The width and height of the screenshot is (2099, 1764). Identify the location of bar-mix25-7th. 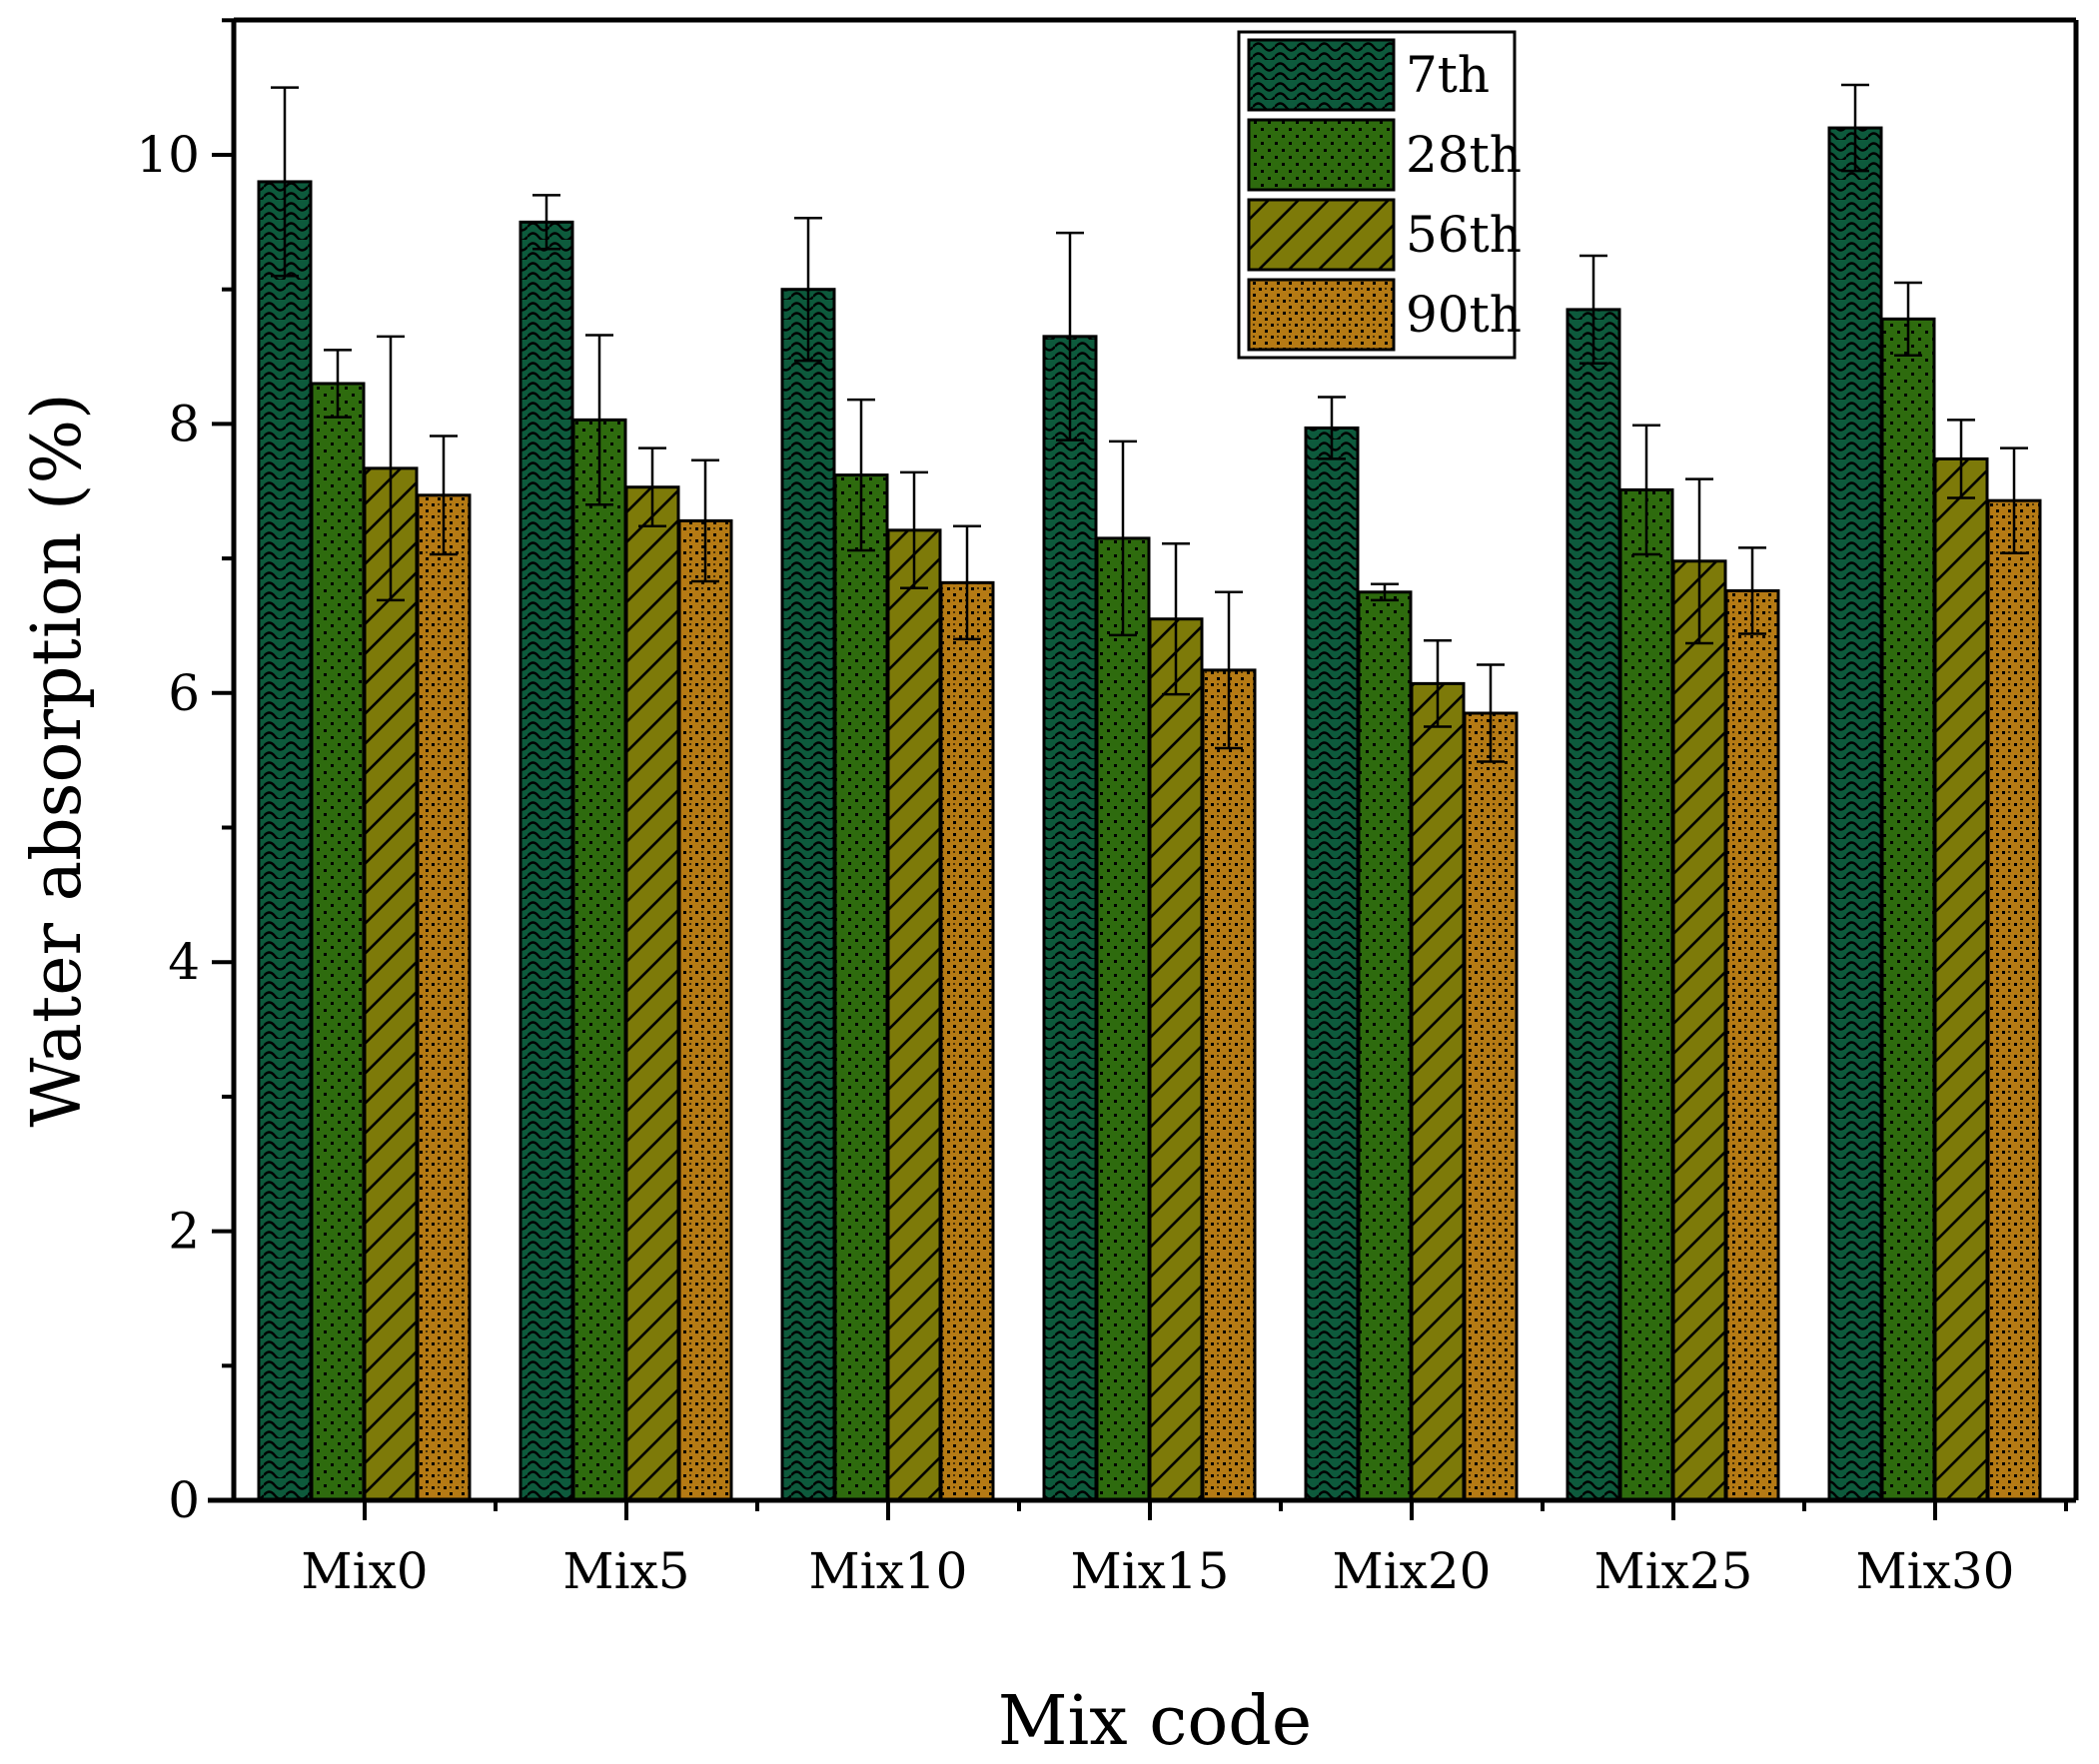
(1593, 905).